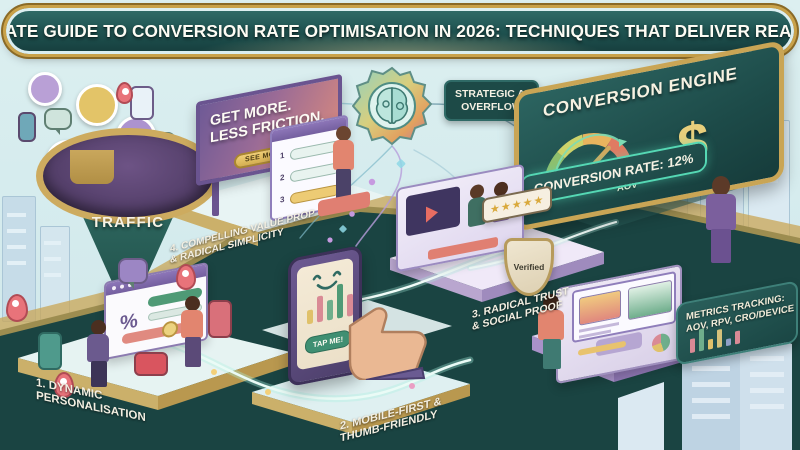 The image size is (800, 450). Describe the element at coordinates (624, 307) in the screenshot. I see `monitor-screen` at that location.